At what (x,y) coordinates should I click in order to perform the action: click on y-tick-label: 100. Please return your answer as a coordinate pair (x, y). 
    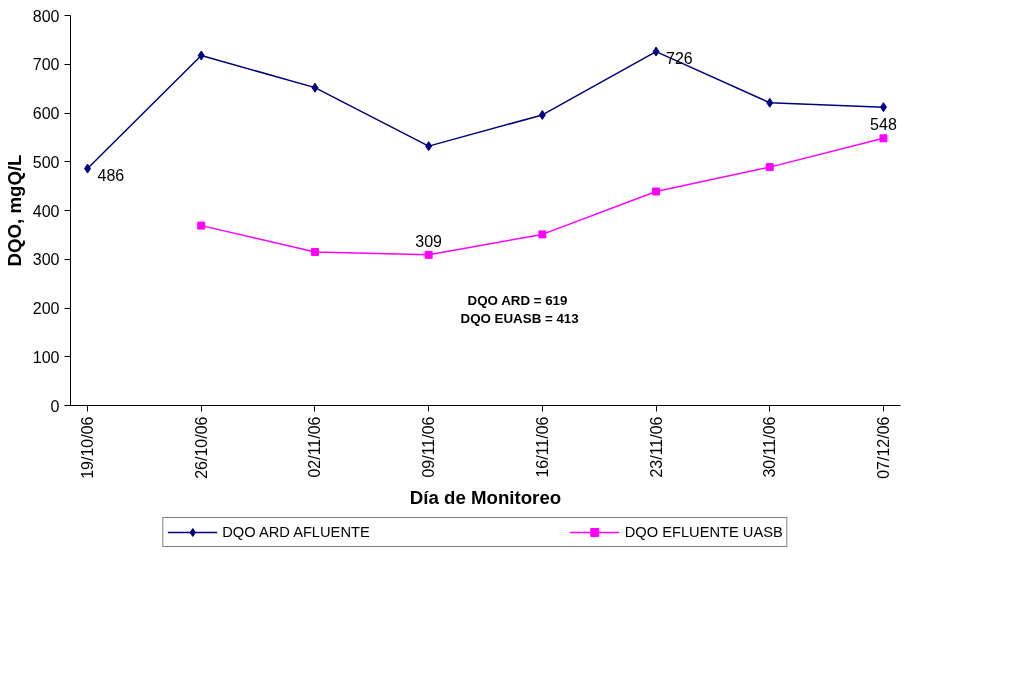
    Looking at the image, I should click on (46, 357).